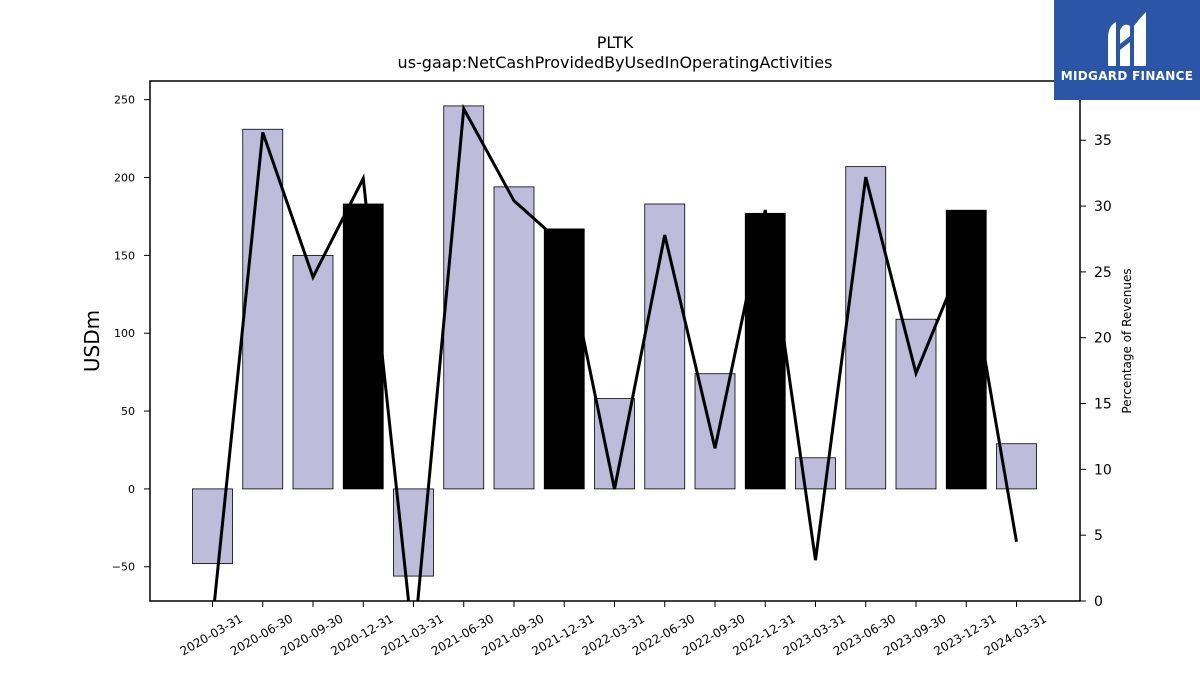 This screenshot has height=675, width=1200. Describe the element at coordinates (124, 178) in the screenshot. I see `y-tick-label: 200` at that location.